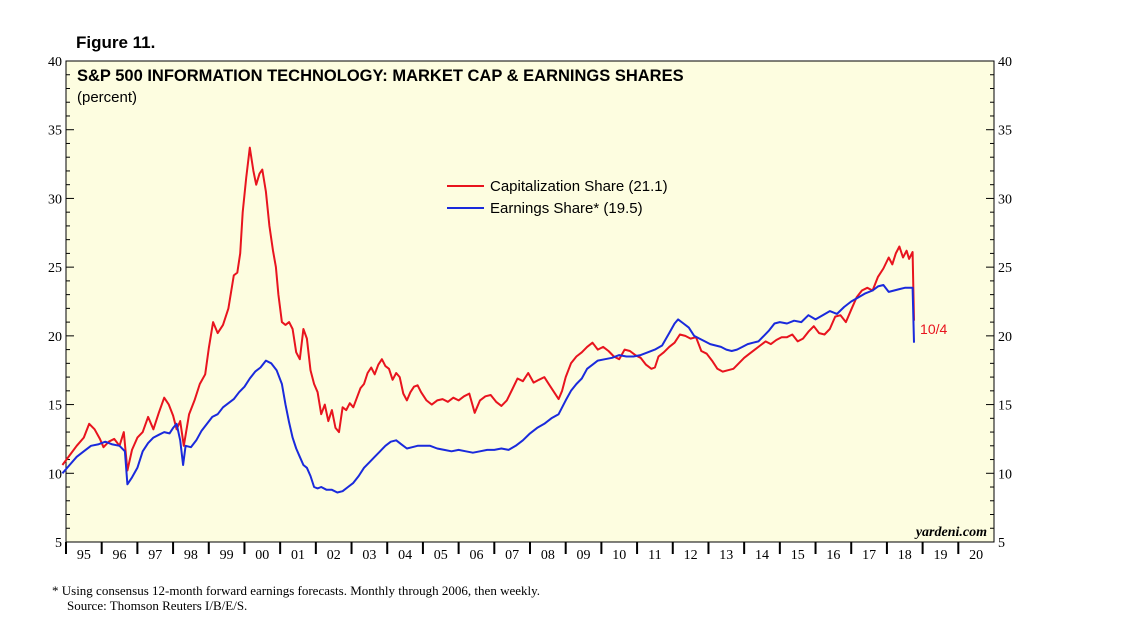  What do you see at coordinates (107, 97) in the screenshot?
I see `chart-subtitle: (percent)` at bounding box center [107, 97].